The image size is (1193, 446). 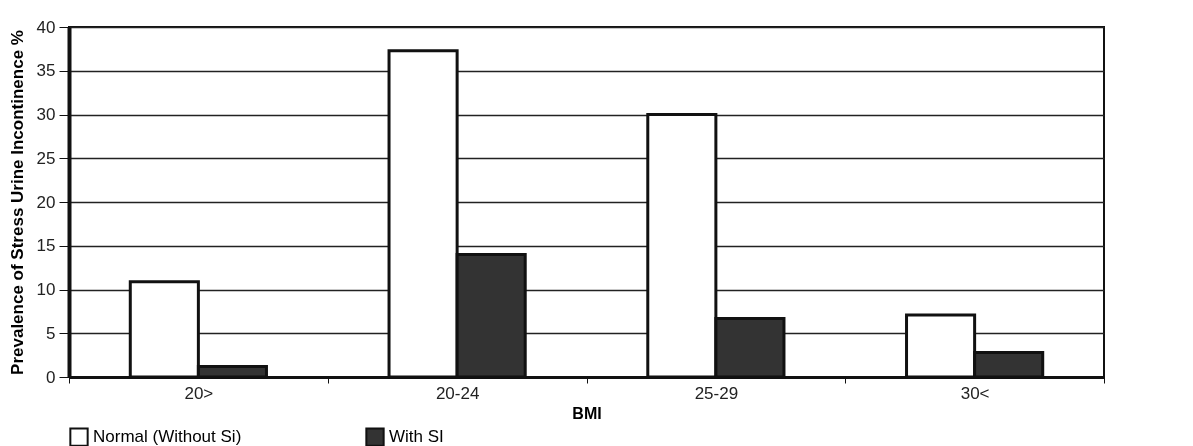 I want to click on y-tick-label: 35, so click(x=46, y=71).